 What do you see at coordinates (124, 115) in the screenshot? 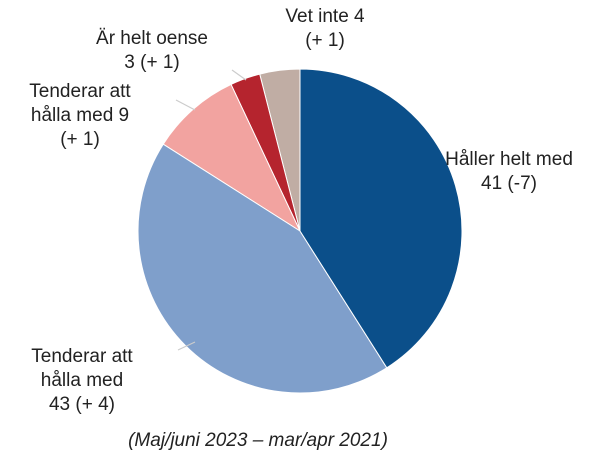
I see `value-label: 9` at bounding box center [124, 115].